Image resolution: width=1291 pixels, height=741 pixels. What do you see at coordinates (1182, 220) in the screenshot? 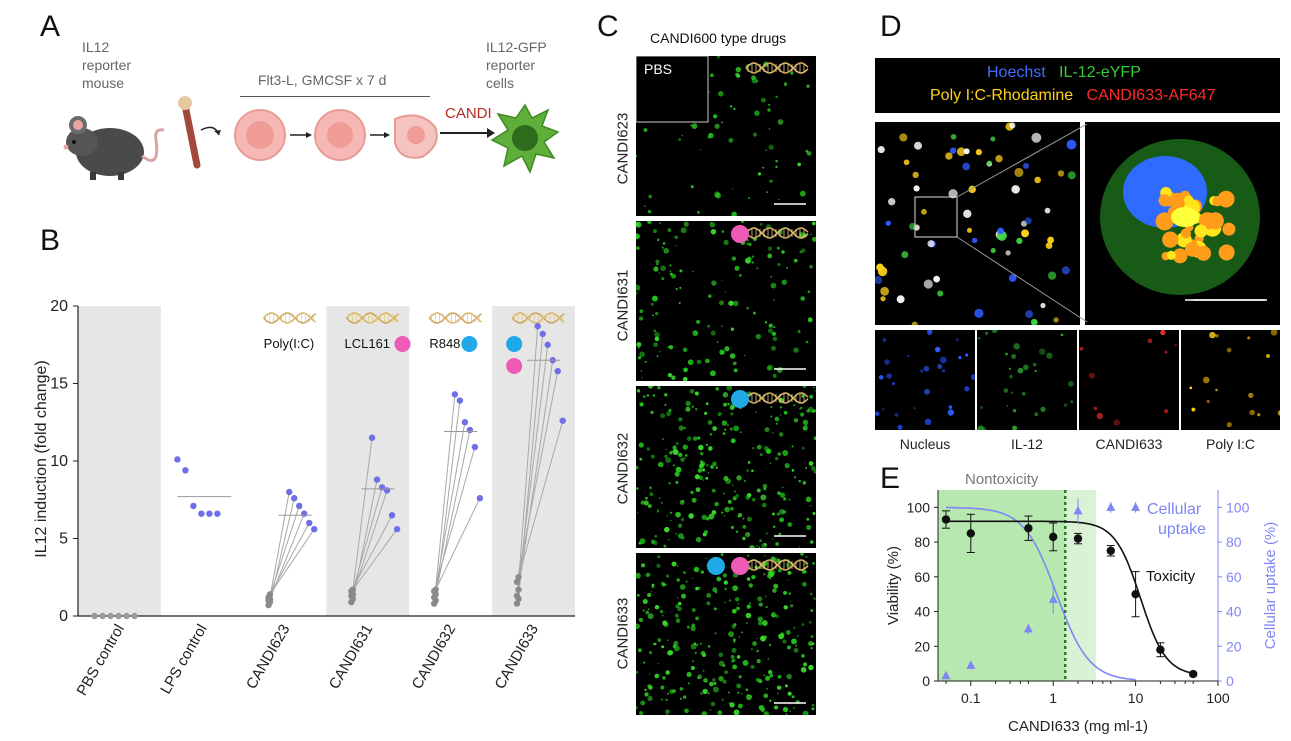
I see `fluorescence-speckles` at bounding box center [1182, 220].